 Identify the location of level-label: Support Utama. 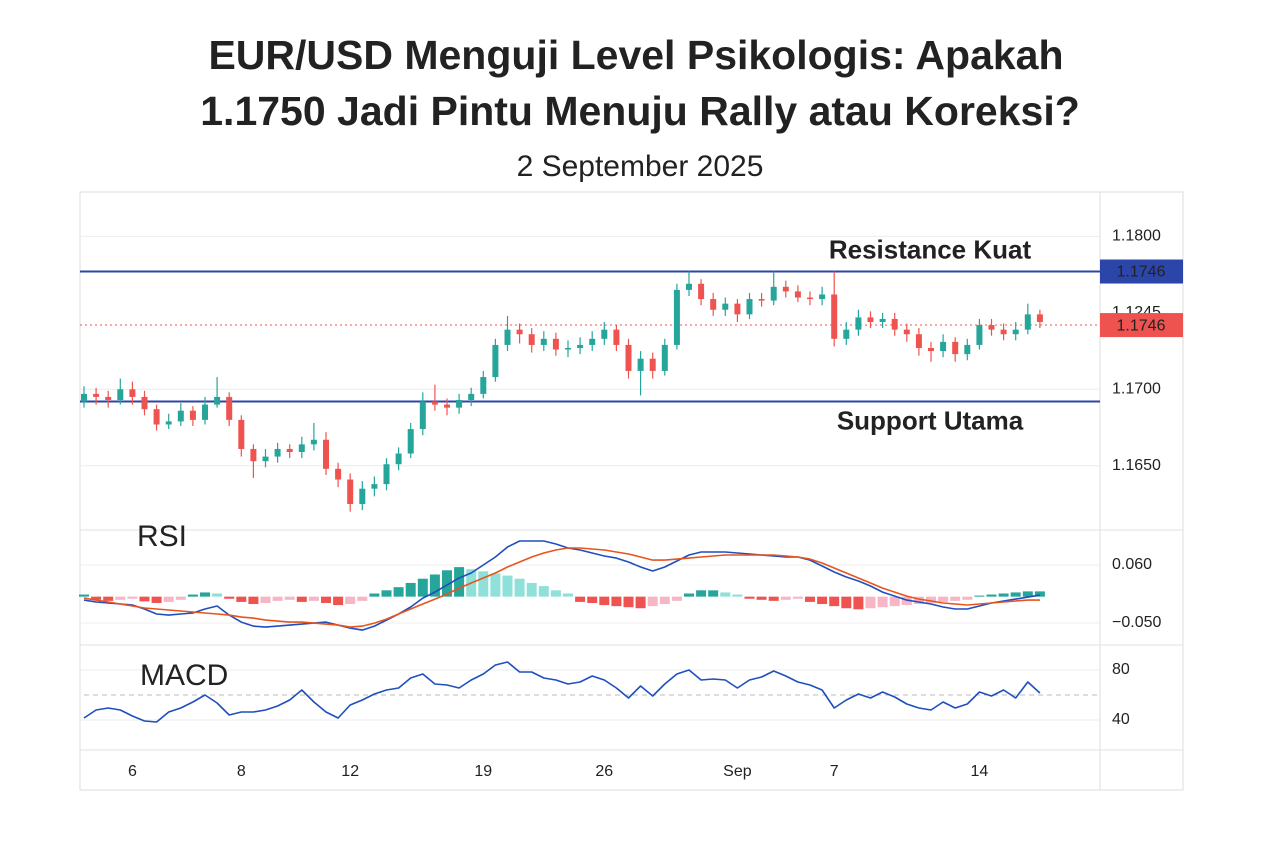
(930, 420).